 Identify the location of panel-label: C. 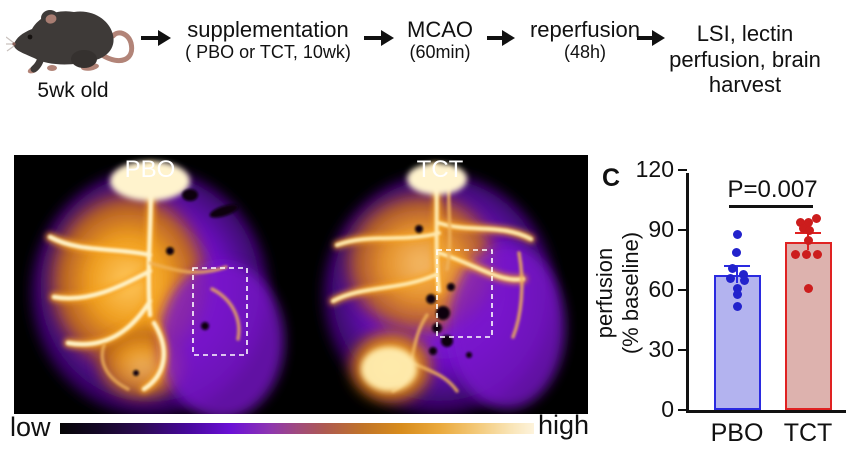
(611, 178).